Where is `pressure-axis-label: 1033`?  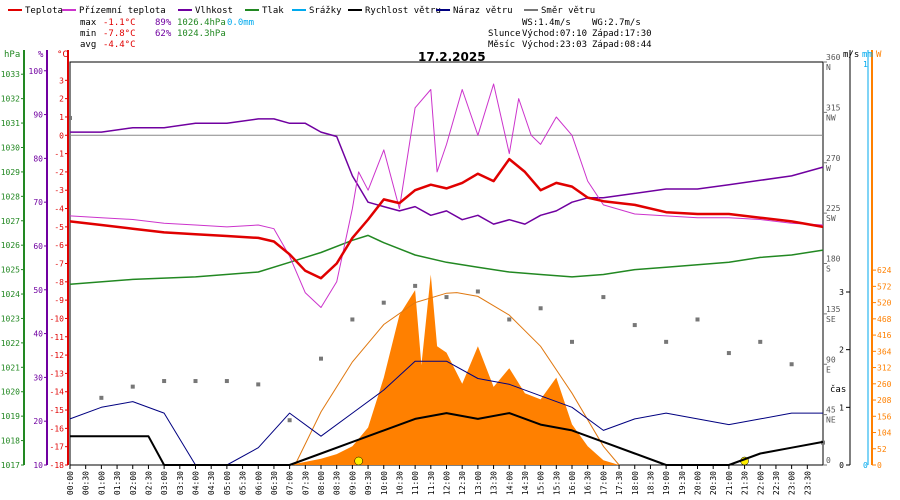
pressure-axis-label: 1033 is located at coordinates (10, 74).